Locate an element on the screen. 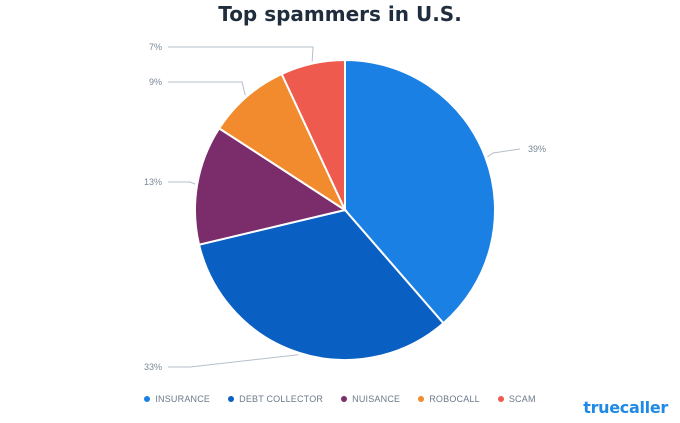 This screenshot has width=680, height=423. legend-item-robocall: ROBOCALL is located at coordinates (449, 399).